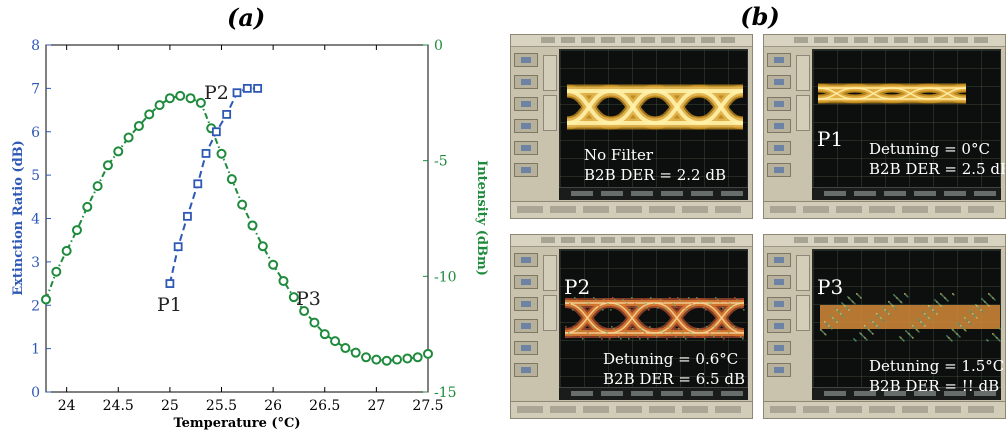 This screenshot has width=1006, height=436. I want to click on intensity-point, so click(107, 165).